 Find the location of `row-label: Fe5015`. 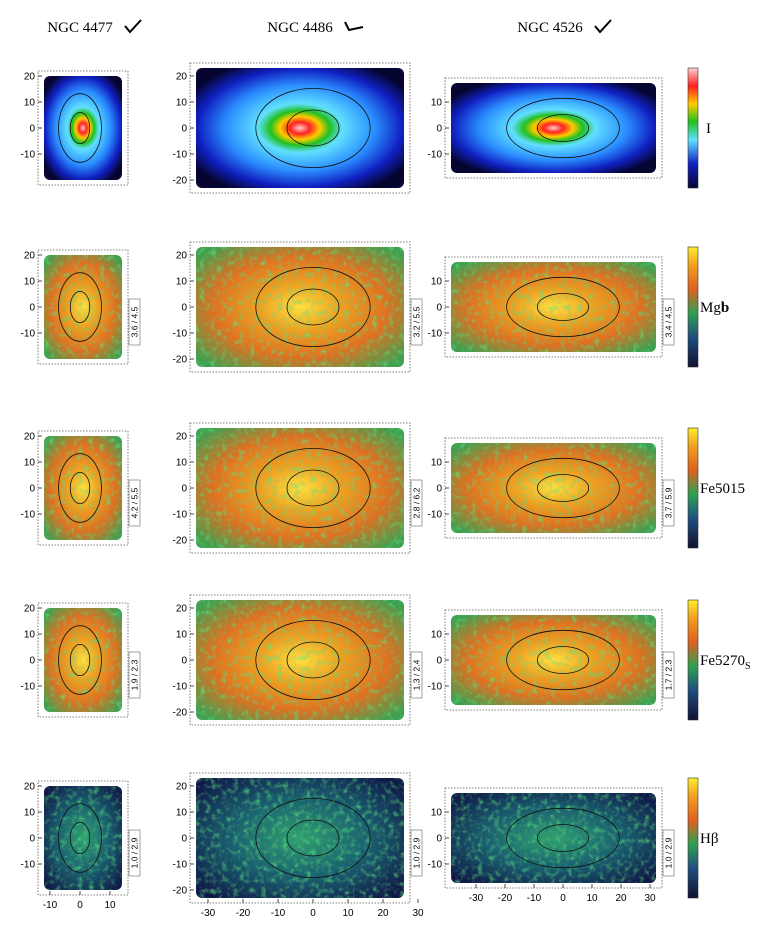

row-label: Fe5015 is located at coordinates (722, 489).